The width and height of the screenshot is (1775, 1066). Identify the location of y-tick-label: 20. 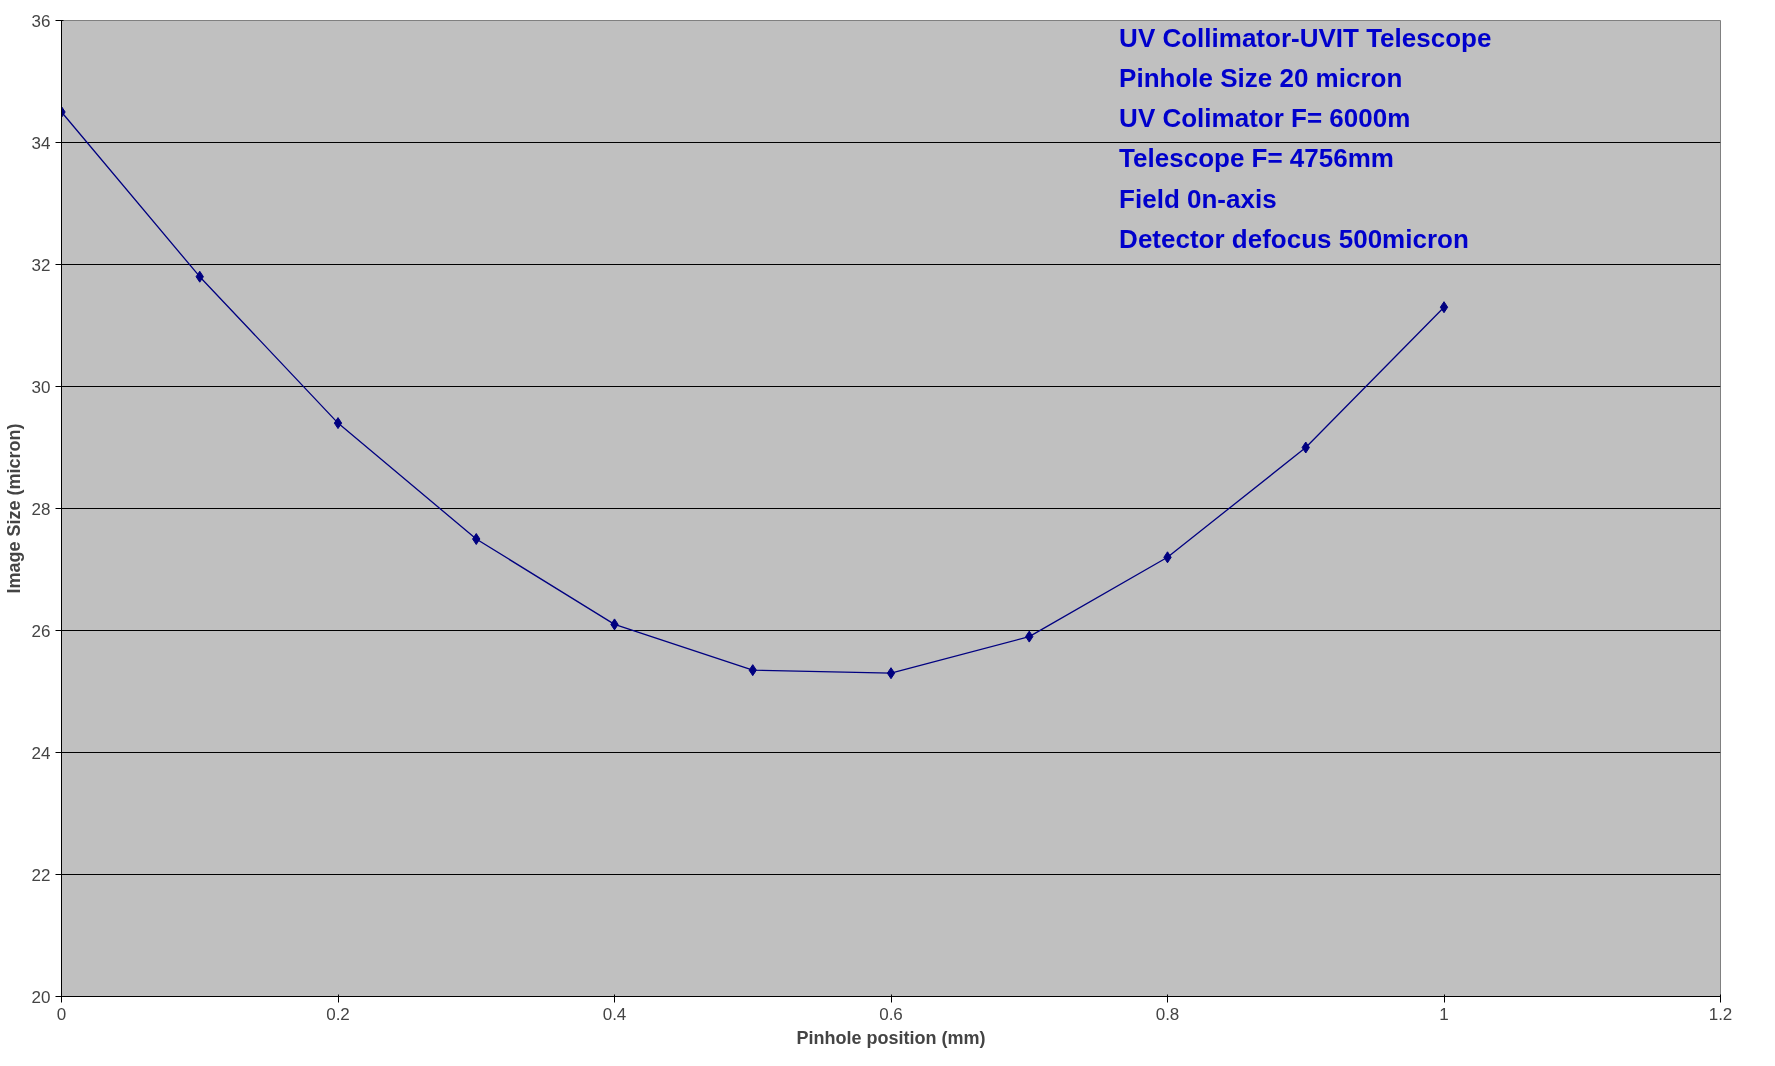
(41, 997).